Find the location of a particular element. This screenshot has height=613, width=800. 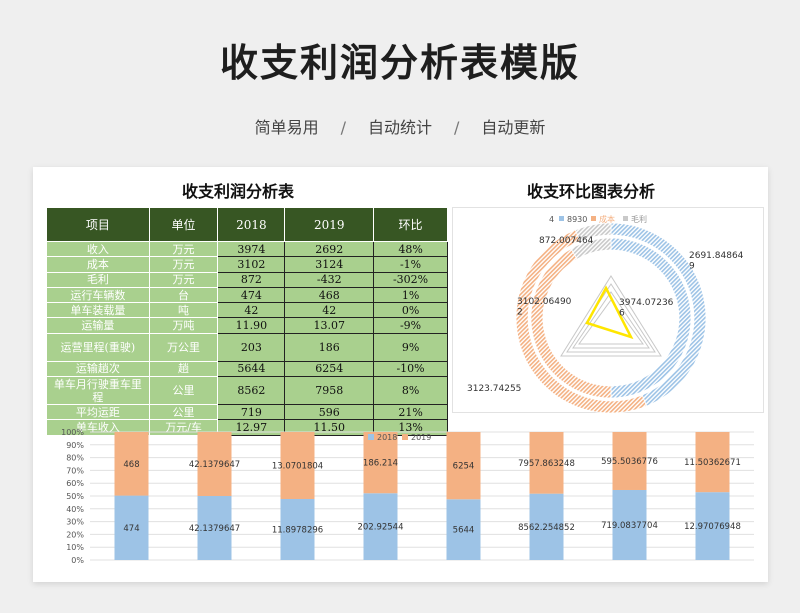

cell-2019: 2692 is located at coordinates (329, 249).